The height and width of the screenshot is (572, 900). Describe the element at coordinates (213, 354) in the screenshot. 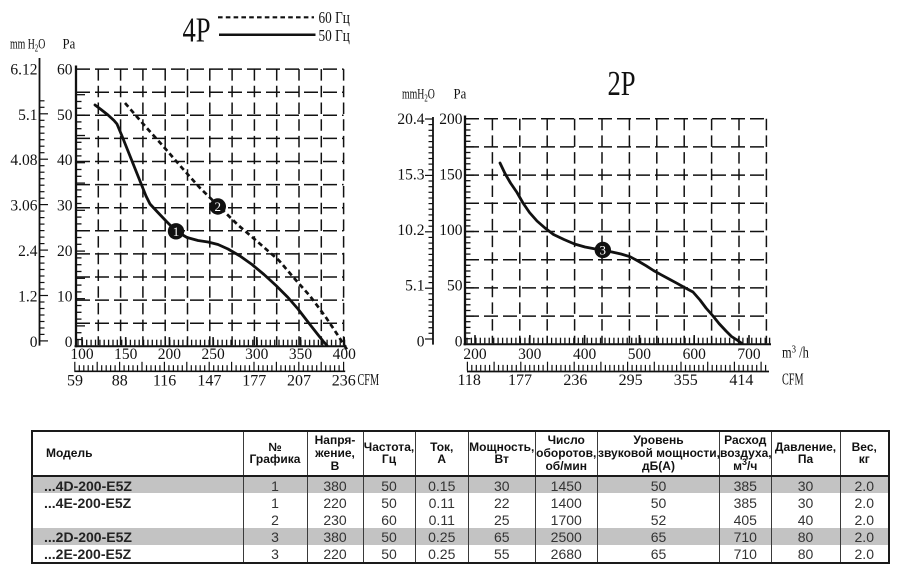

I see `svg-text: 250` at that location.